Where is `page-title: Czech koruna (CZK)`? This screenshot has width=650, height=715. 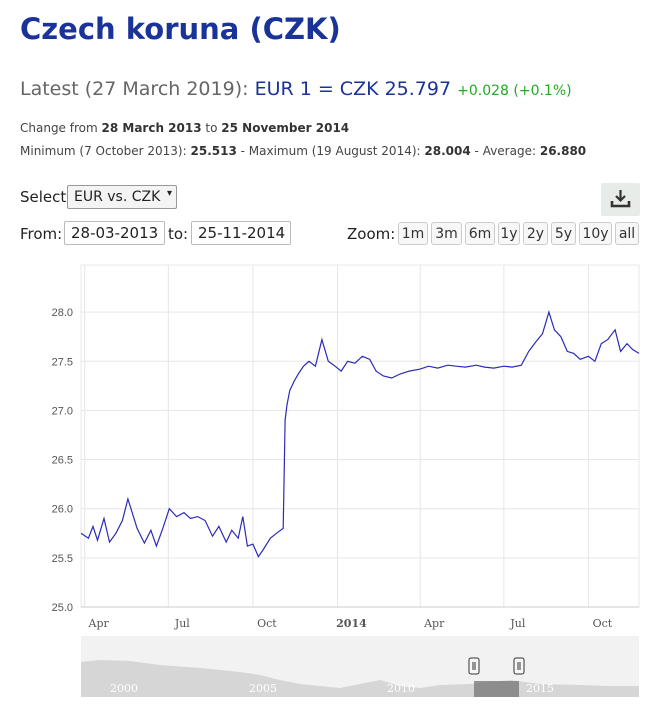
page-title: Czech koruna (CZK) is located at coordinates (180, 29).